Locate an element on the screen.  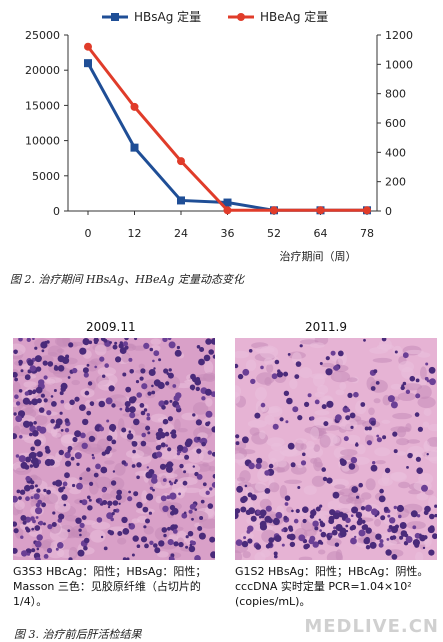
biopsy-date-after: 2011.9 is located at coordinates (326, 327).